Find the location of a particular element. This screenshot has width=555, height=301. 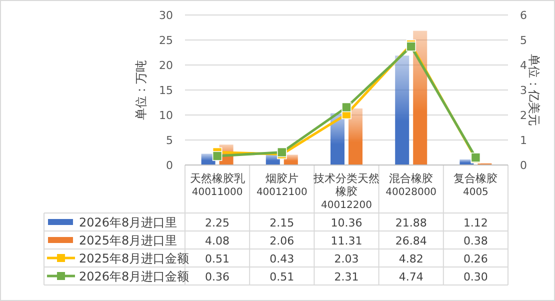

data-label: 4.74 is located at coordinates (411, 277).